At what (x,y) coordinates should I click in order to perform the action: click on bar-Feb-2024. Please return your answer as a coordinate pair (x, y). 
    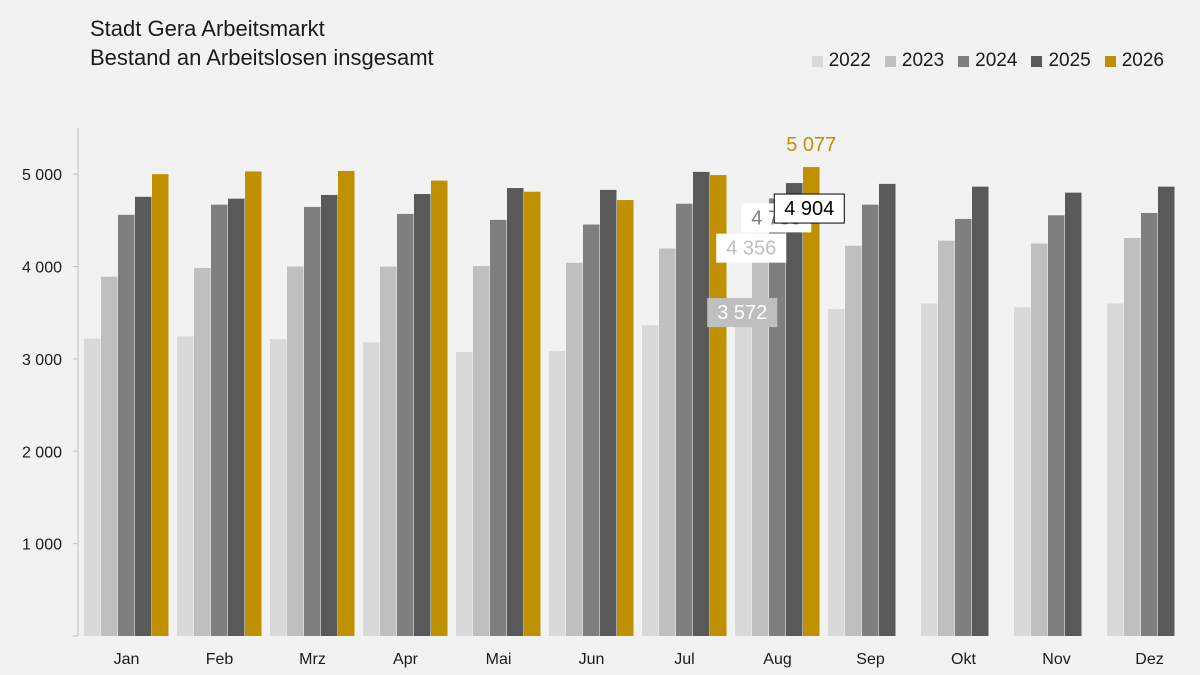
    Looking at the image, I should click on (219, 420).